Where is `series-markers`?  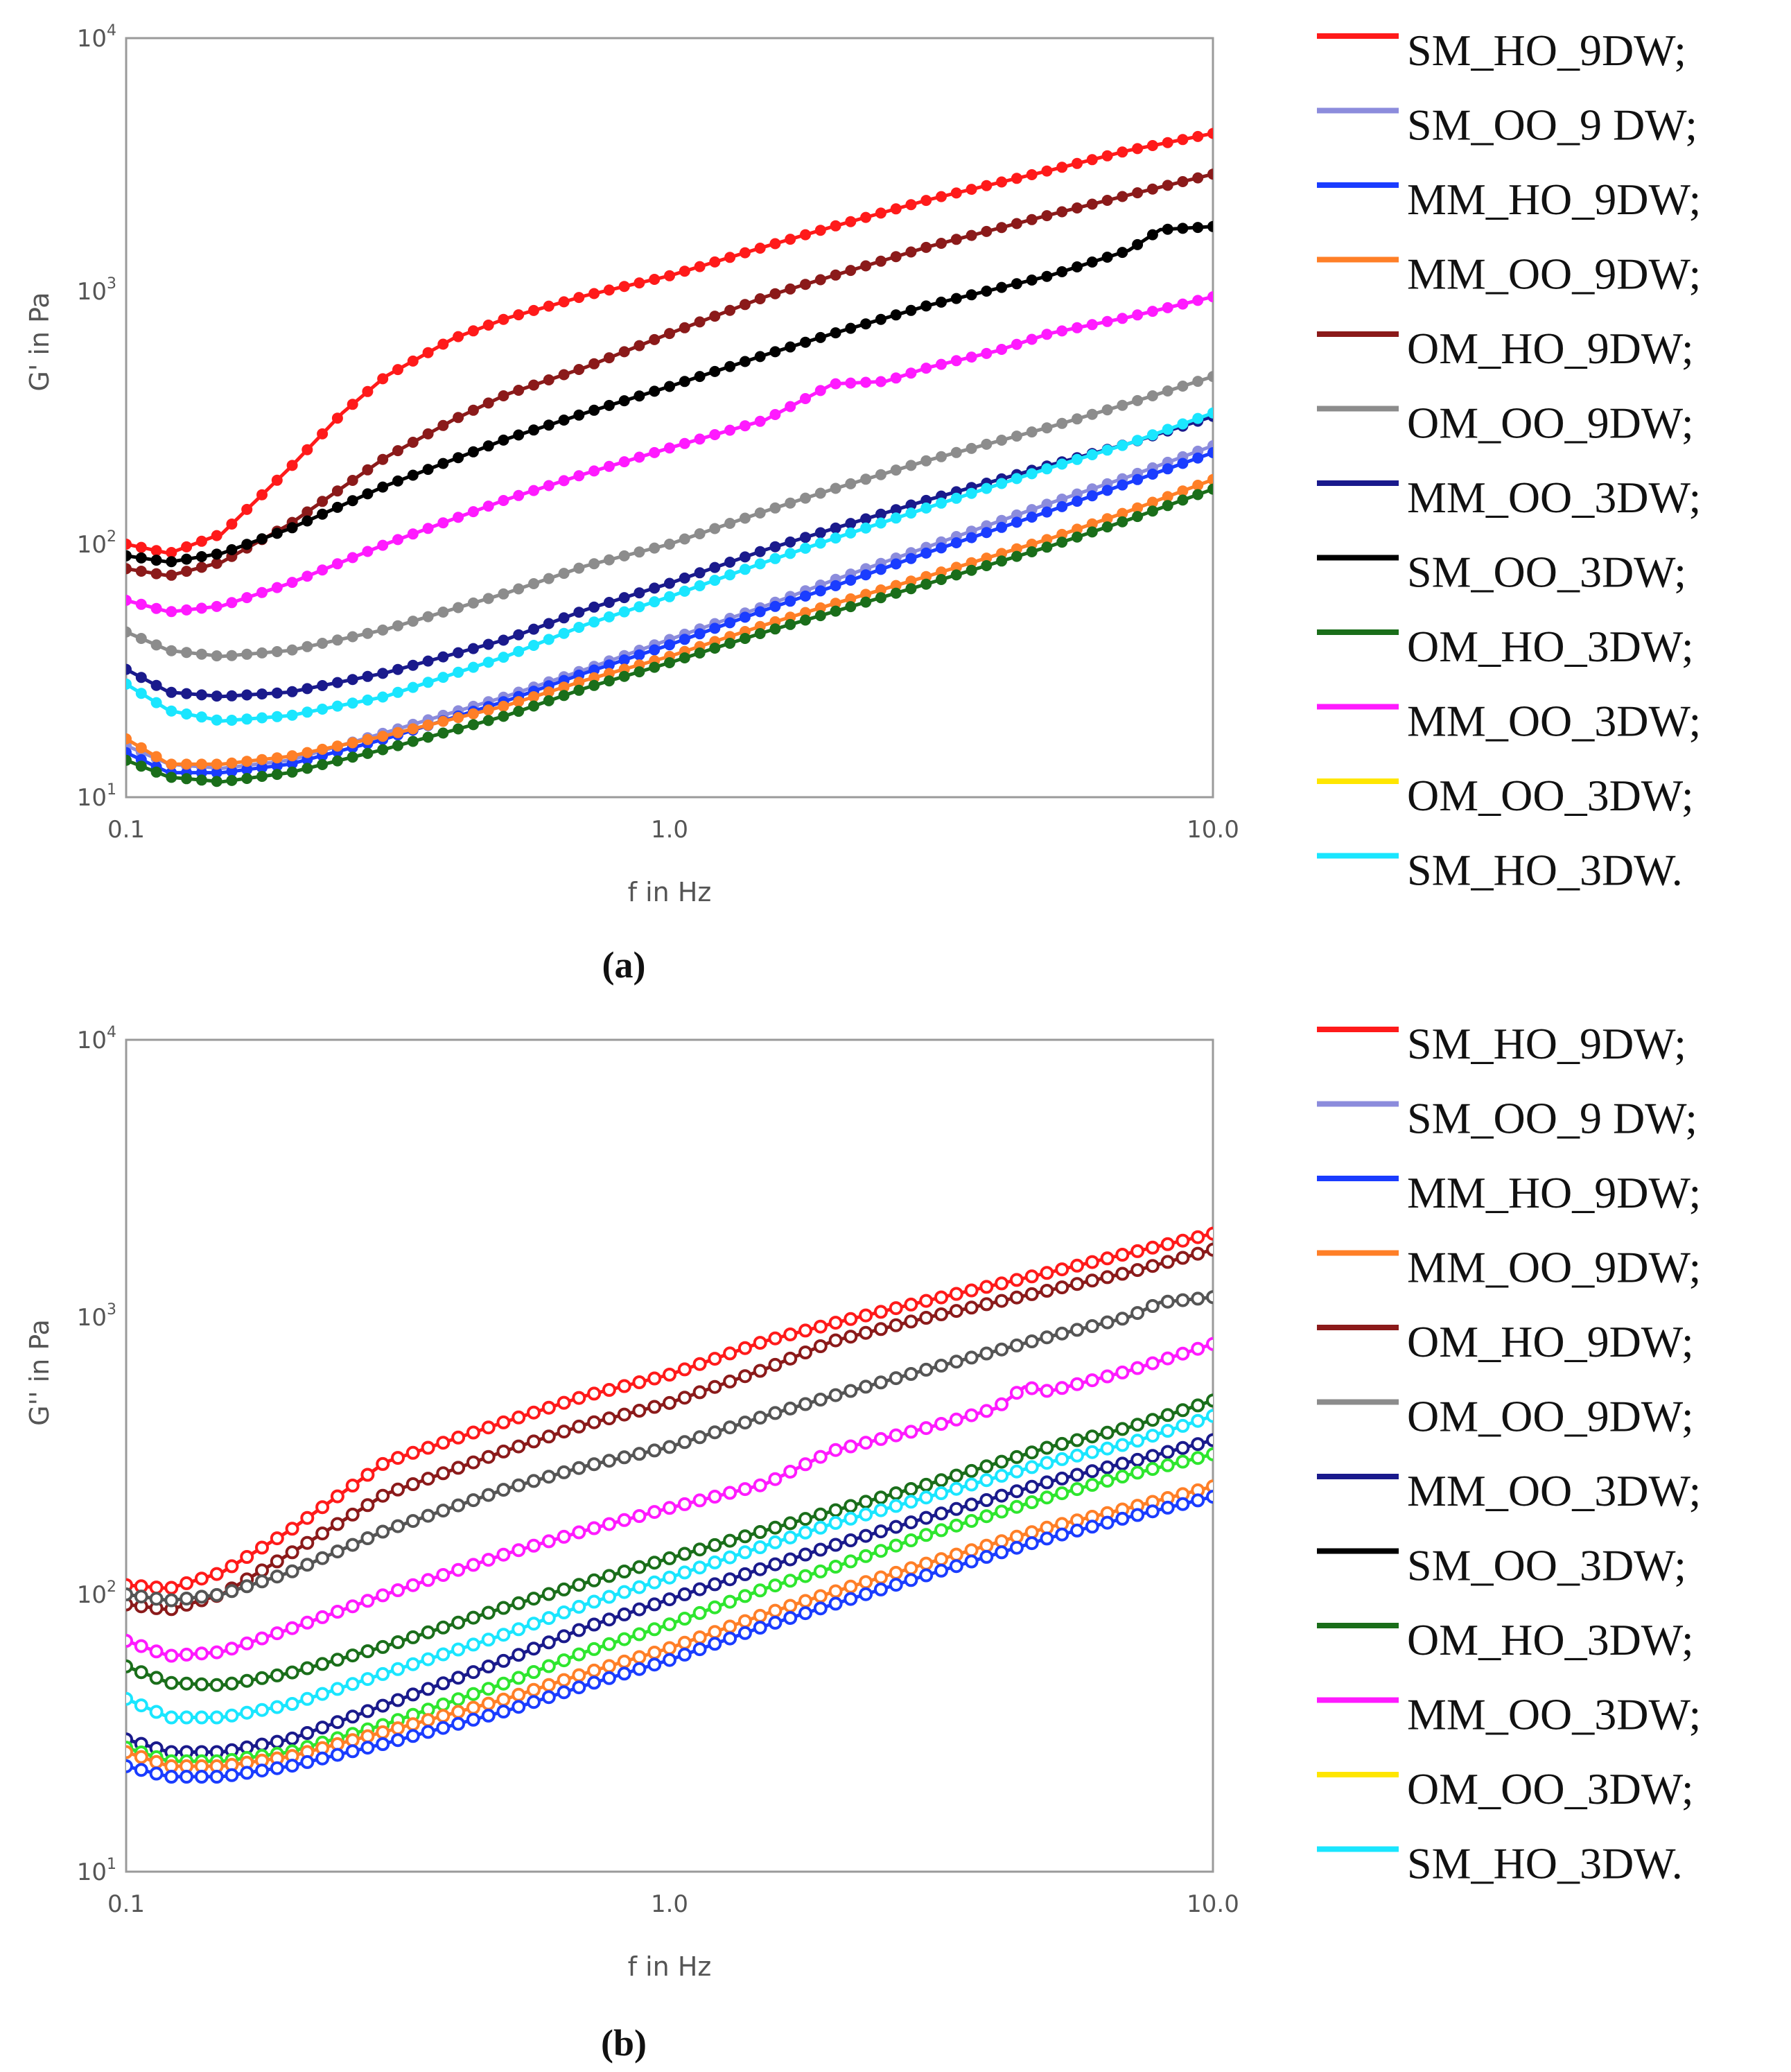
series-markers is located at coordinates (669, 1607).